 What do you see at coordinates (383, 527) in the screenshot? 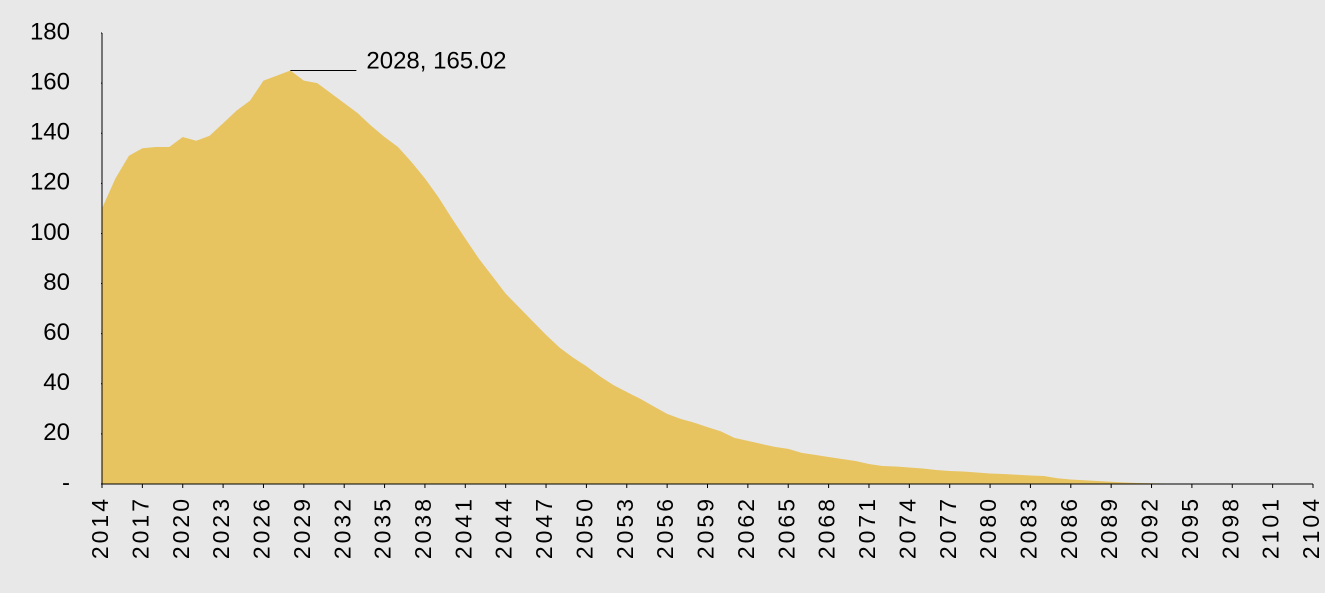
I see `x-tick-label: 2035` at bounding box center [383, 527].